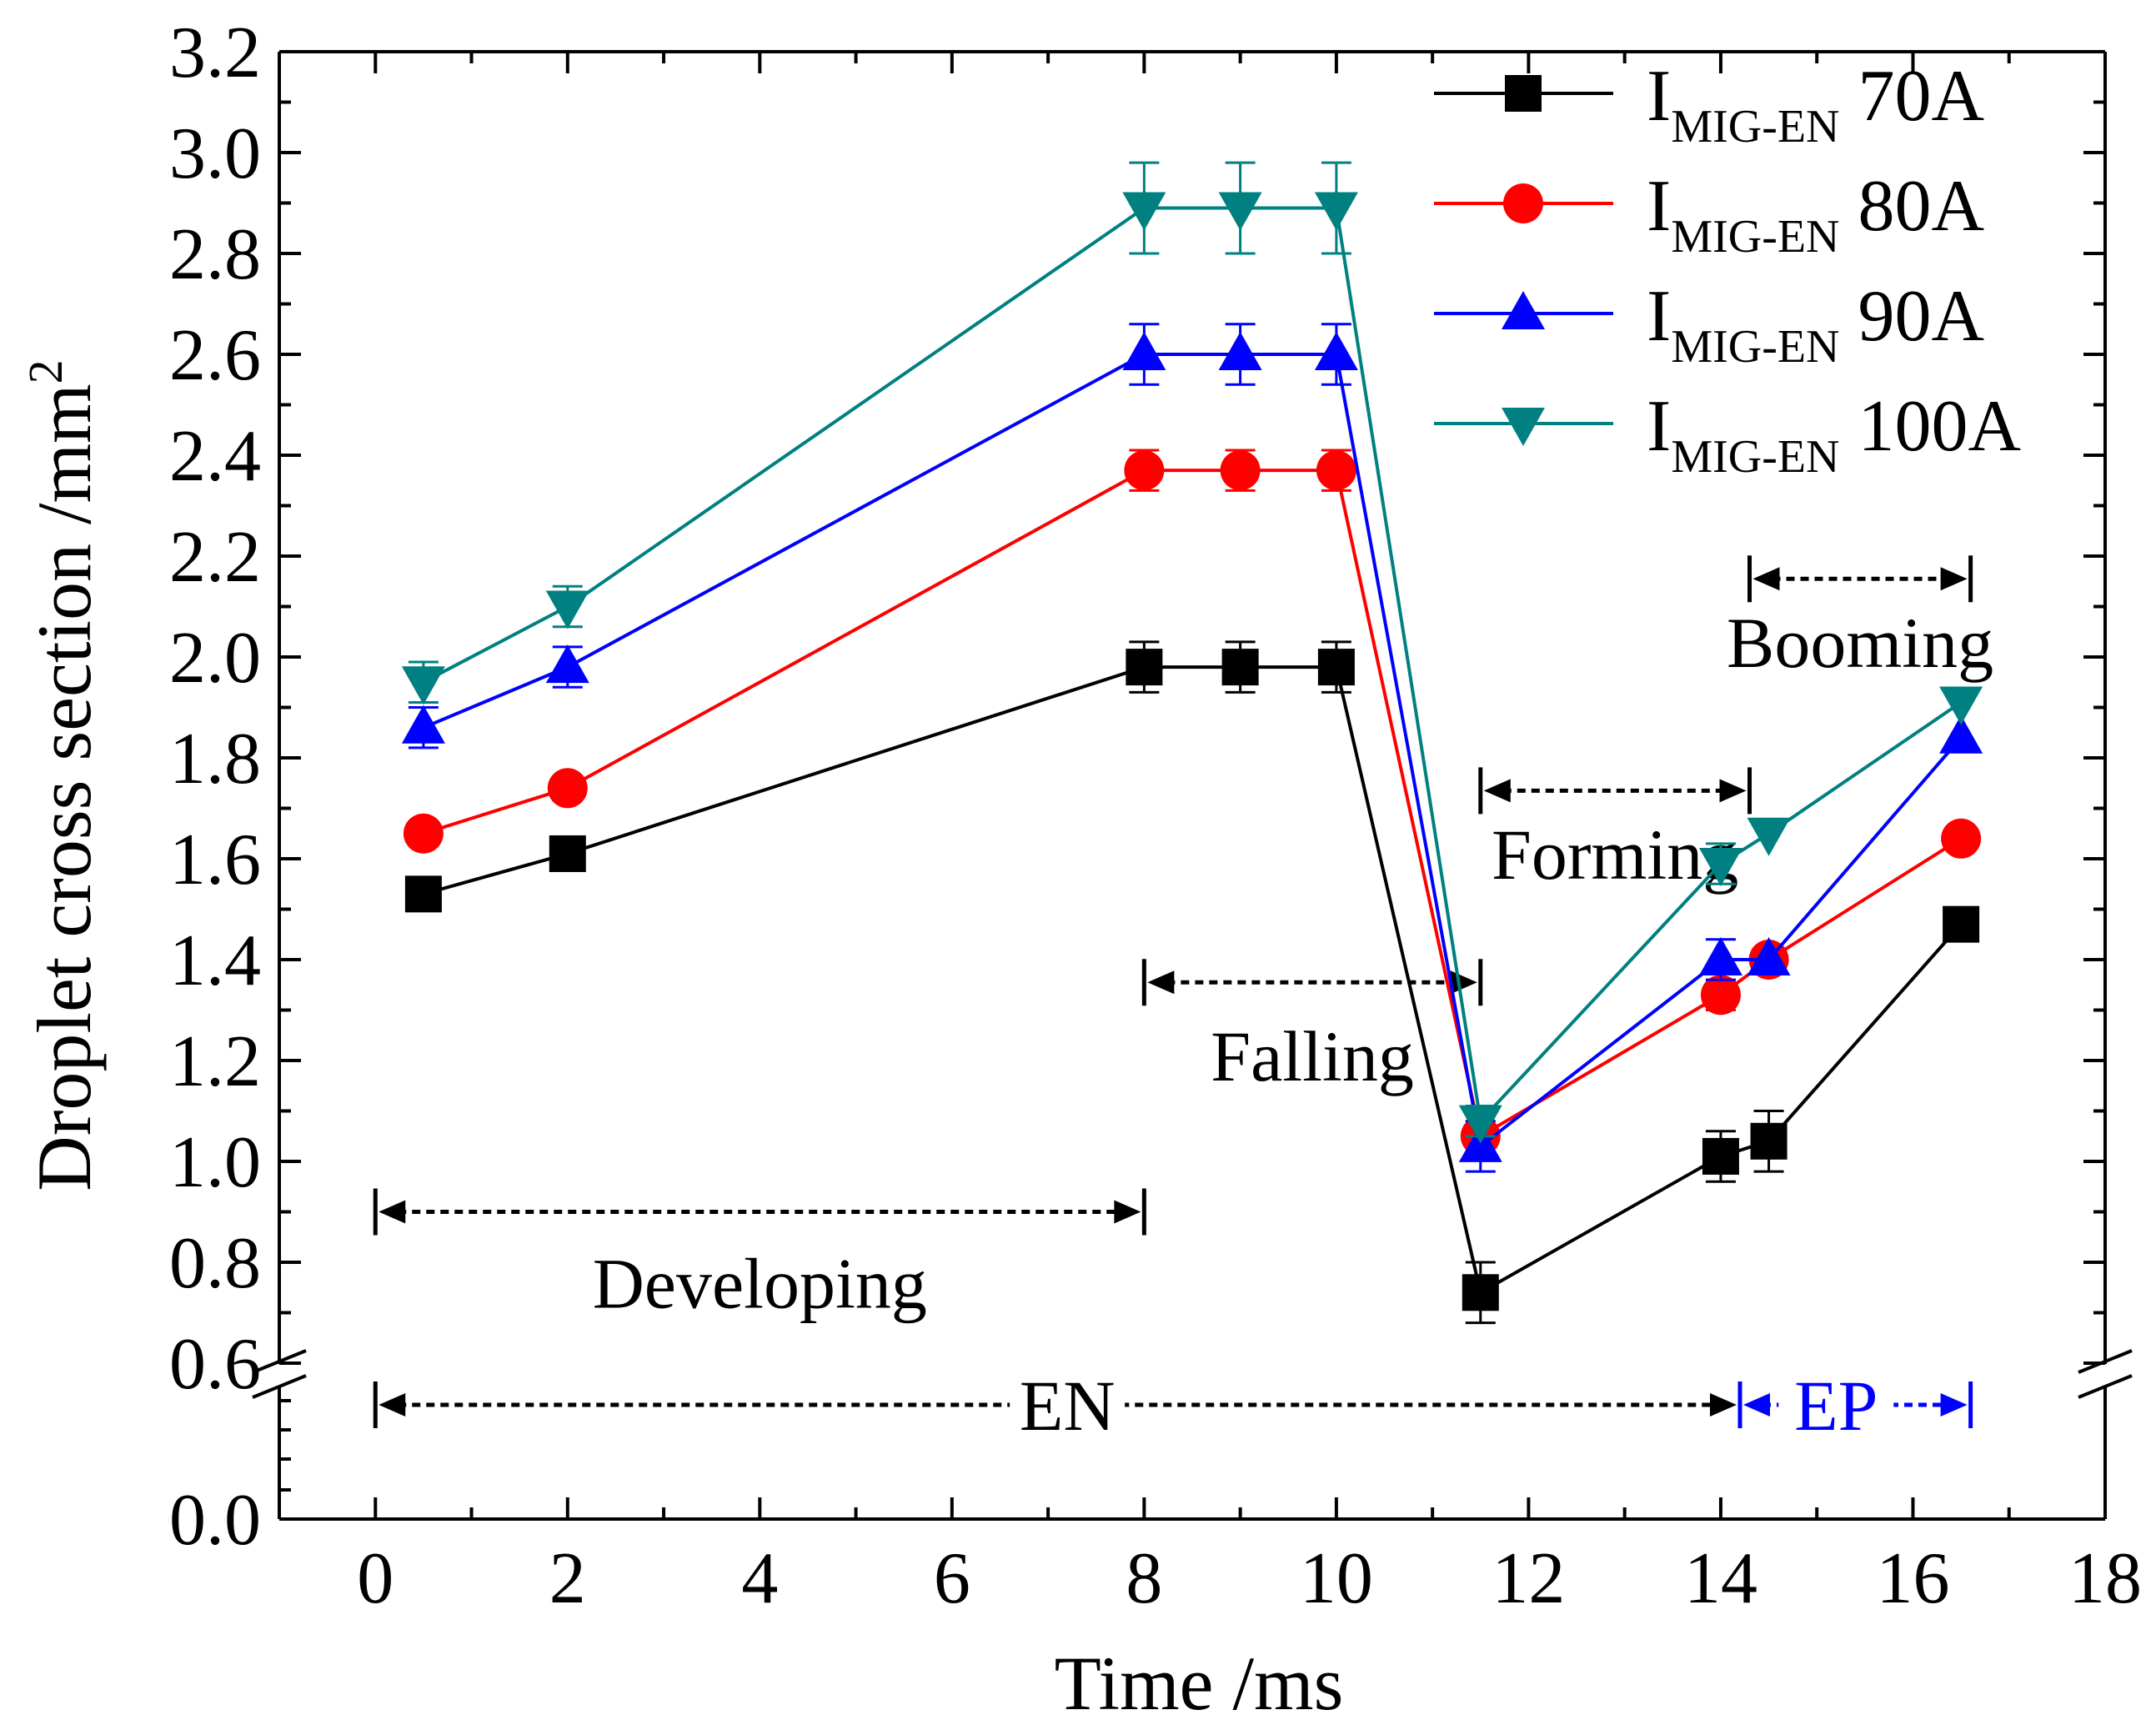 The width and height of the screenshot is (2156, 1735). Describe the element at coordinates (1199, 1683) in the screenshot. I see `x-axis-title: Time /ms` at that location.